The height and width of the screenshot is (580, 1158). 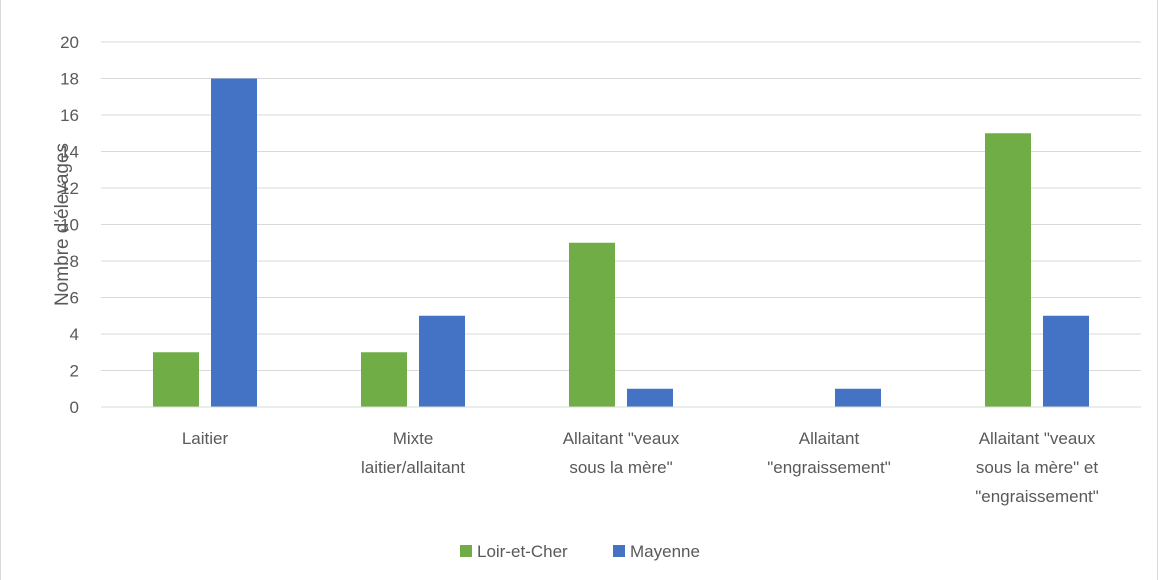 I want to click on x-category-label: Laitier, so click(x=205, y=438).